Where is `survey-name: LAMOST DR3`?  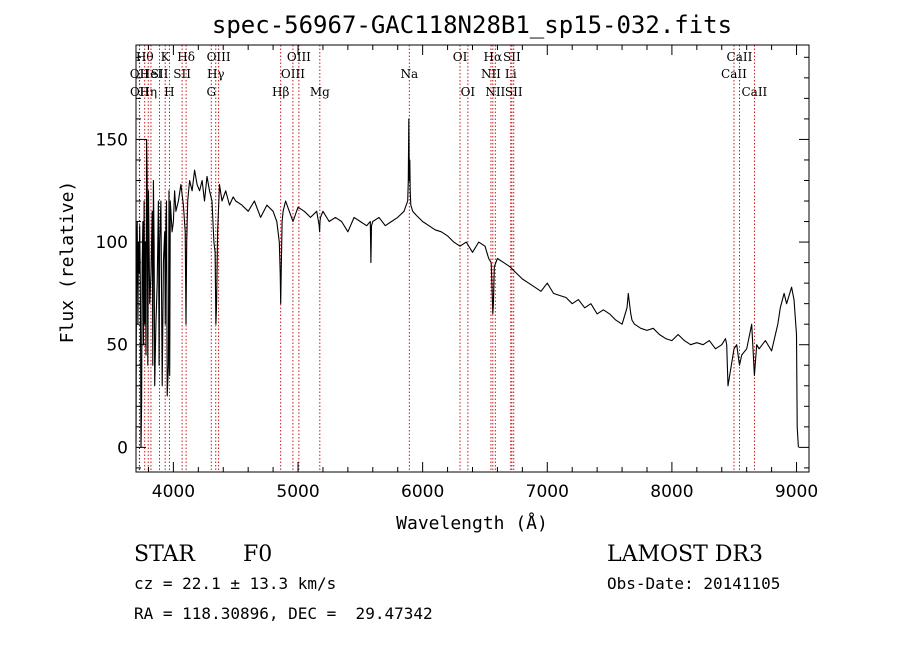
survey-name: LAMOST DR3 is located at coordinates (685, 554).